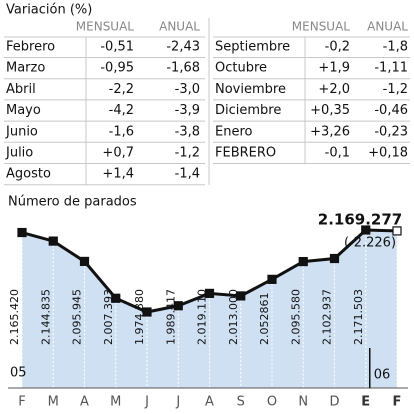 The height and width of the screenshot is (414, 414). I want to click on x-tick-label: D, so click(334, 402).